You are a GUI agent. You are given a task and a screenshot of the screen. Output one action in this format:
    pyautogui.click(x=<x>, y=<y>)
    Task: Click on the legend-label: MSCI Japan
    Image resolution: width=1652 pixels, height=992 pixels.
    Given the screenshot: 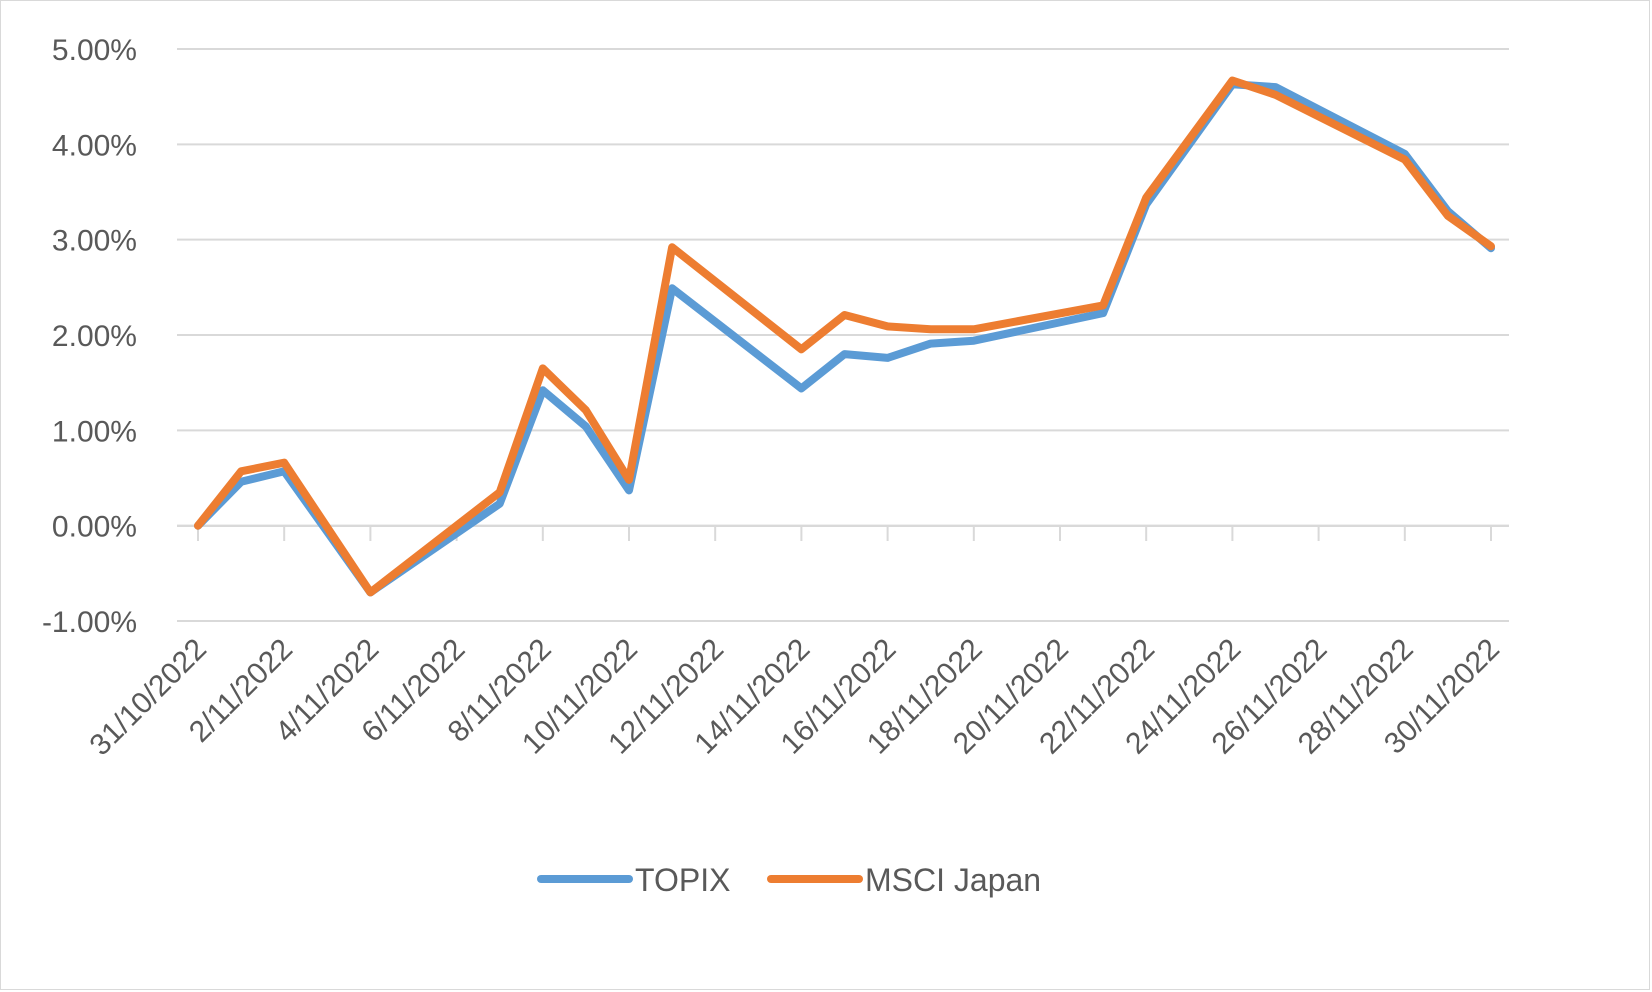 What is the action you would take?
    pyautogui.click(x=953, y=880)
    